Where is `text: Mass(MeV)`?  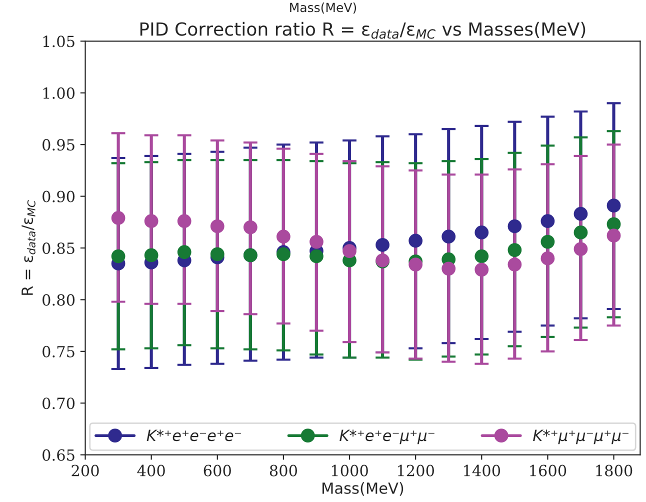 text: Mass(MeV) is located at coordinates (323, 8).